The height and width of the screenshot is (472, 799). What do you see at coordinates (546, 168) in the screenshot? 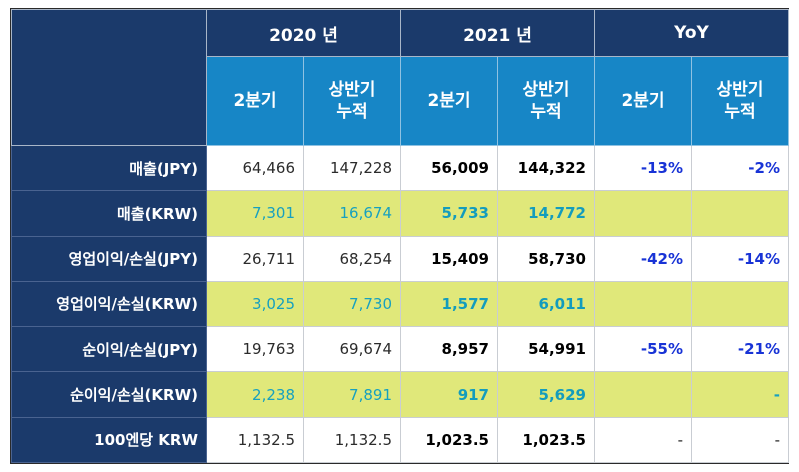
I see `cell-2021-h1: 144,322` at bounding box center [546, 168].